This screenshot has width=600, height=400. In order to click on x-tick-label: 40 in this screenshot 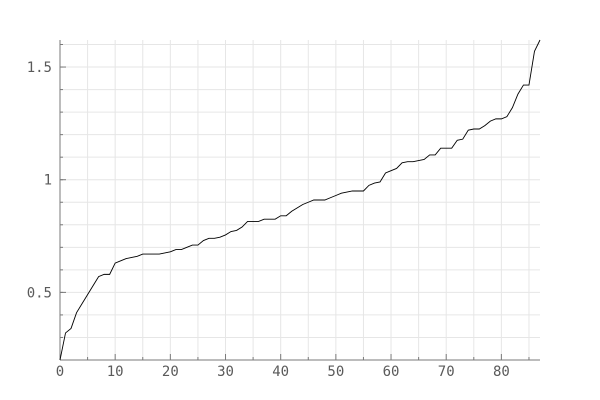, I will do `click(280, 372)`.